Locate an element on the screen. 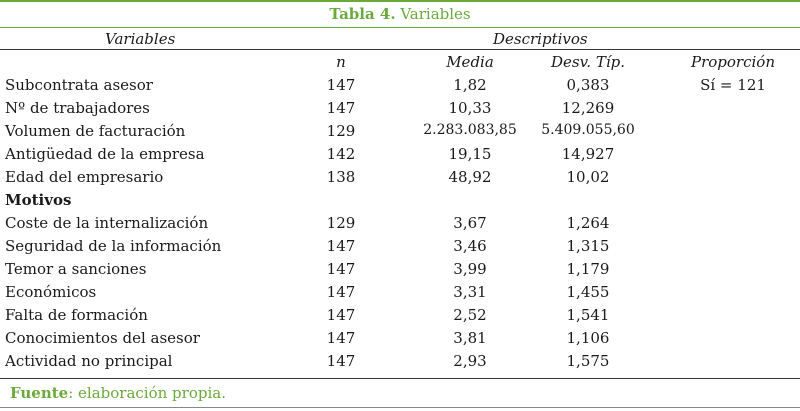  row-desv: 12,269 is located at coordinates (588, 108).